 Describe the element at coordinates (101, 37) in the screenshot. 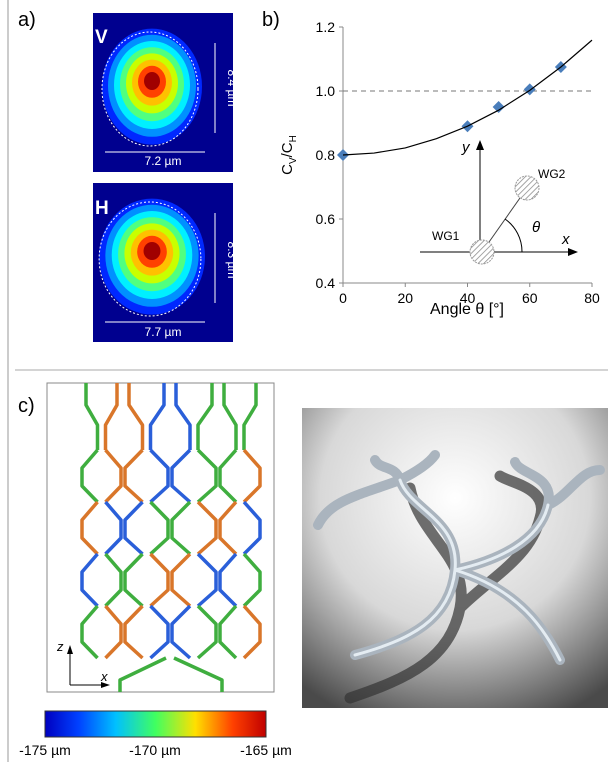

I see `mode-label: V` at that location.